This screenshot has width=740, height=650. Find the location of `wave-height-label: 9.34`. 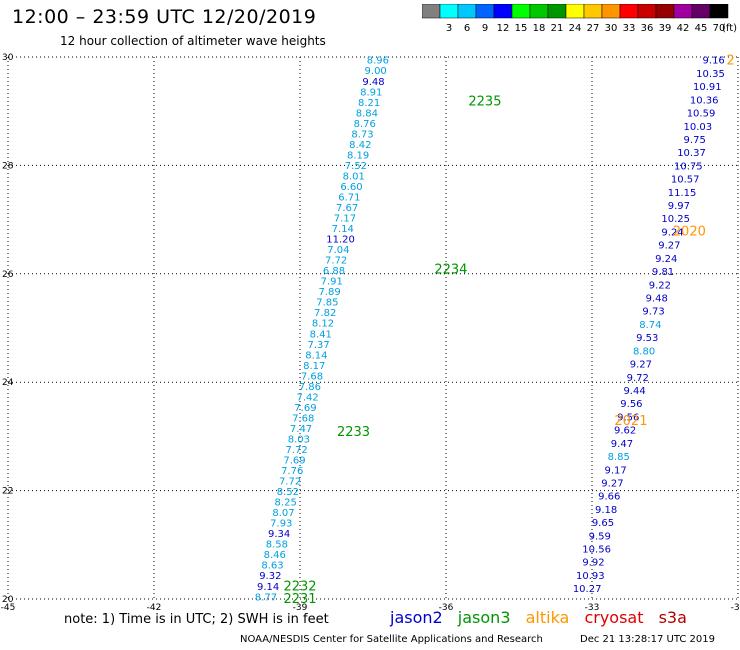

wave-height-label: 9.34 is located at coordinates (279, 534).